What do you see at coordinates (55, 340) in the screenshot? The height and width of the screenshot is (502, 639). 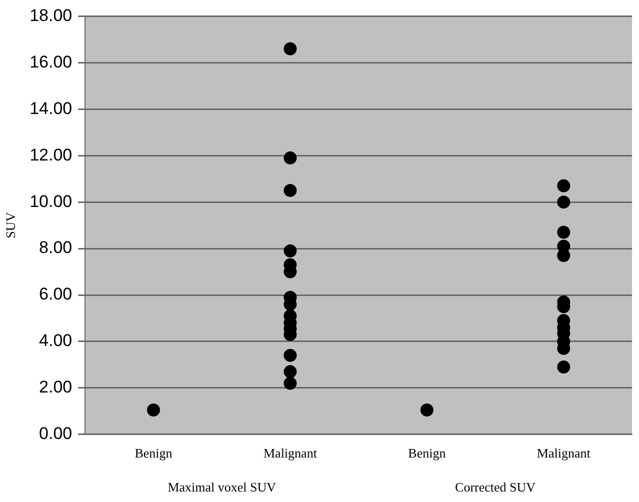 I see `y-tick-label: 4.00` at bounding box center [55, 340].